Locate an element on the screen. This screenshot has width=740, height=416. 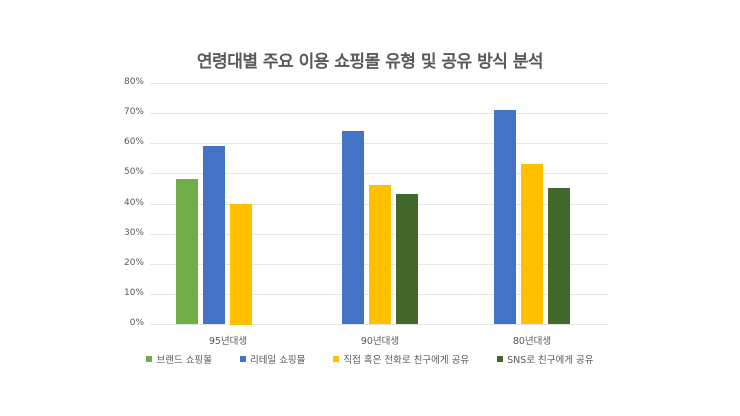
legend-label: SNS로 친구에게 공유 is located at coordinates (550, 360).